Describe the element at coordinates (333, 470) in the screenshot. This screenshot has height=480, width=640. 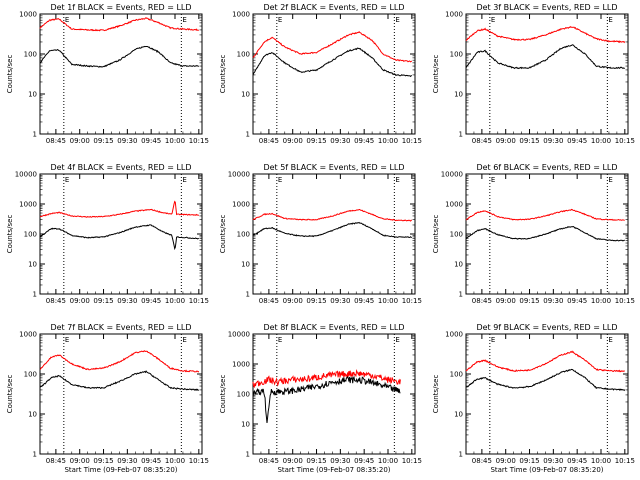
I see `x-axis-label: Start Time (09-Feb-07 08:35:20)` at that location.